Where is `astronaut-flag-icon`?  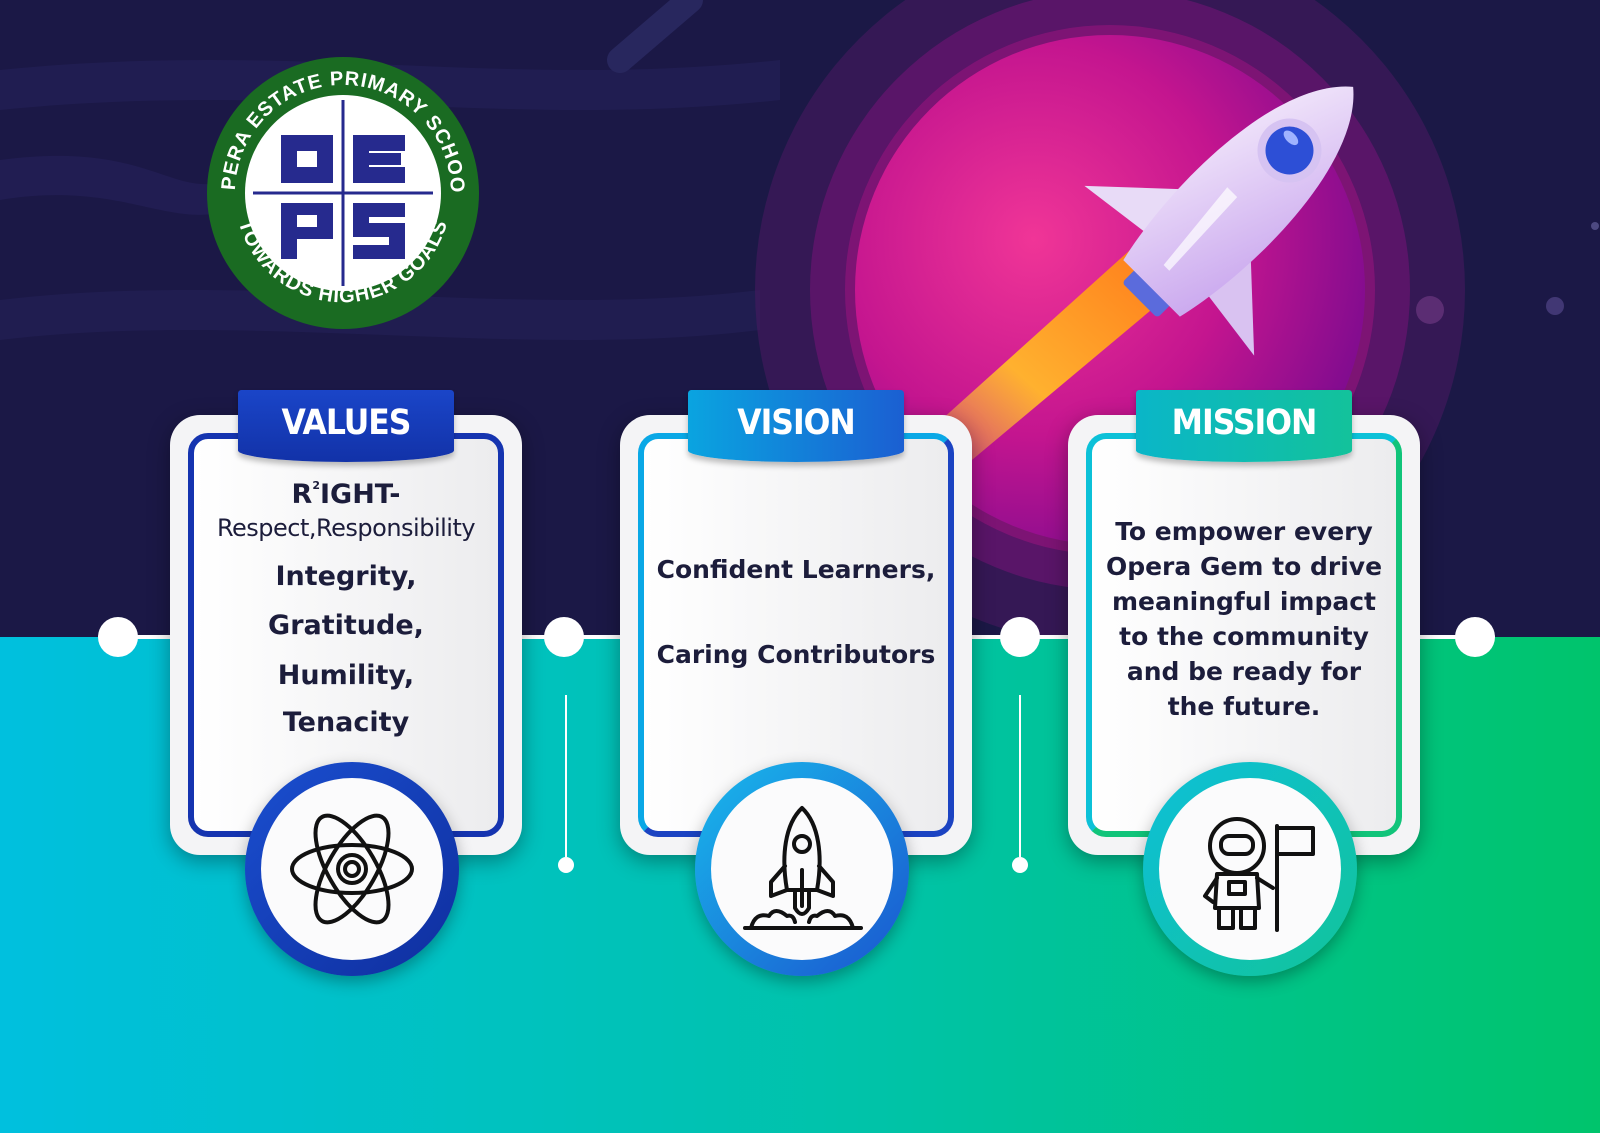
astronaut-flag-icon is located at coordinates (1259, 874).